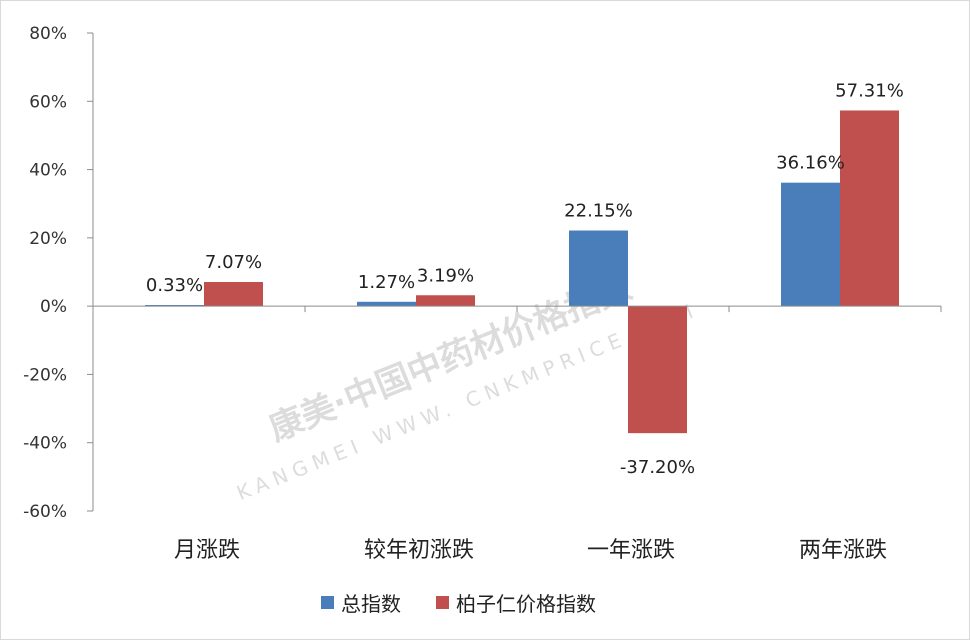 Image resolution: width=970 pixels, height=641 pixels. What do you see at coordinates (53, 307) in the screenshot?
I see `y-tick-label: 0%` at bounding box center [53, 307].